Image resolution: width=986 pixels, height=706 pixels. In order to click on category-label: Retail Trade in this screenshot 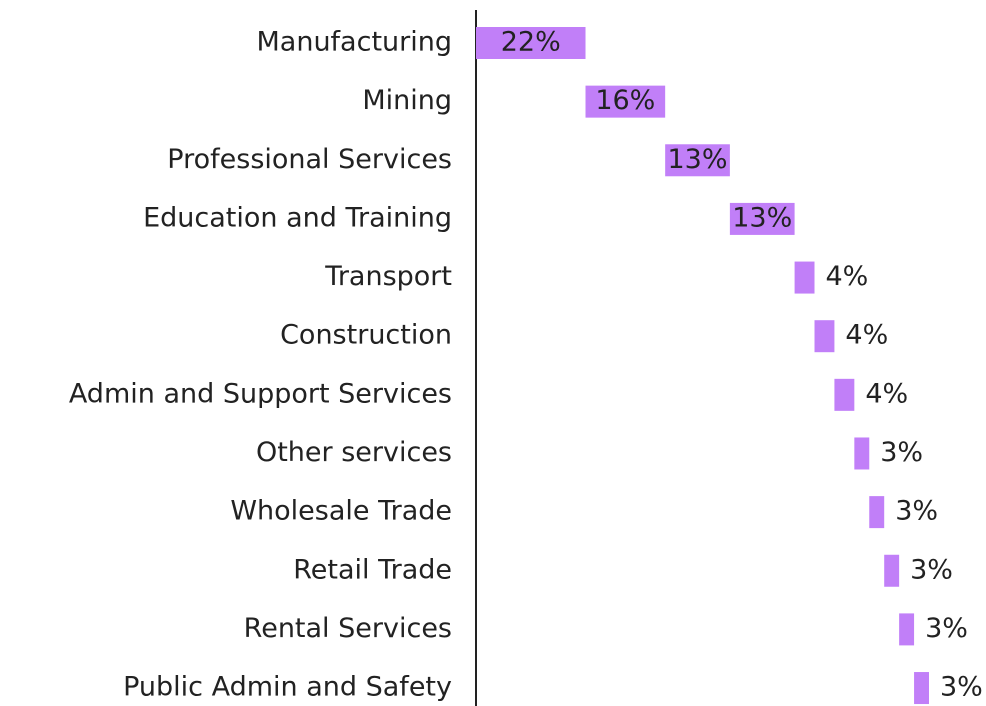, I will do `click(372, 569)`.